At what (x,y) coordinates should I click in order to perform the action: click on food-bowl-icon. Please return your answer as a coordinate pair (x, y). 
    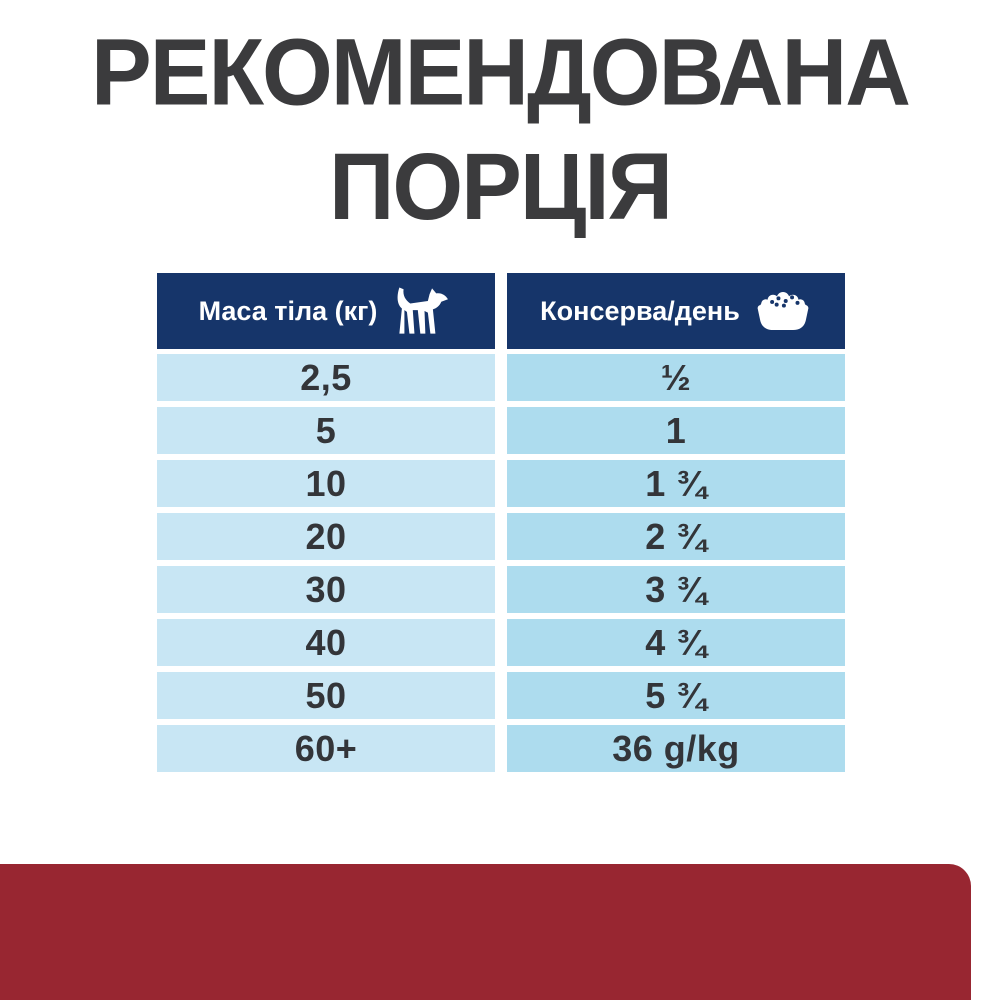
    Looking at the image, I should click on (783, 311).